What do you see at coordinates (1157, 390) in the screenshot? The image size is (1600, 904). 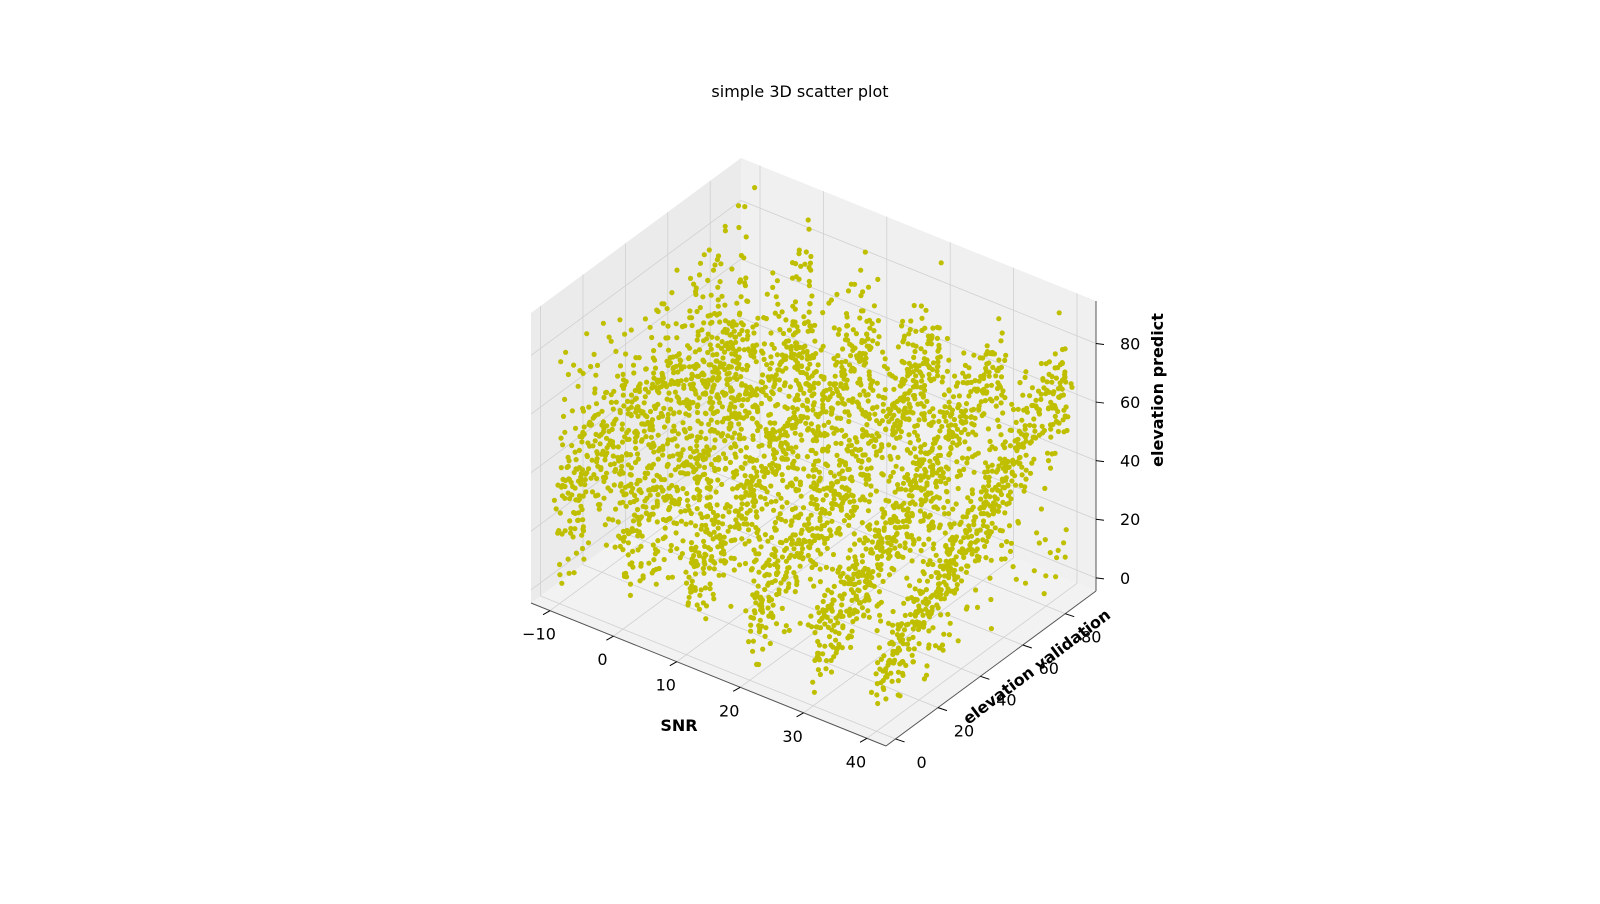 I see `z-axis-title: elevation predict` at bounding box center [1157, 390].